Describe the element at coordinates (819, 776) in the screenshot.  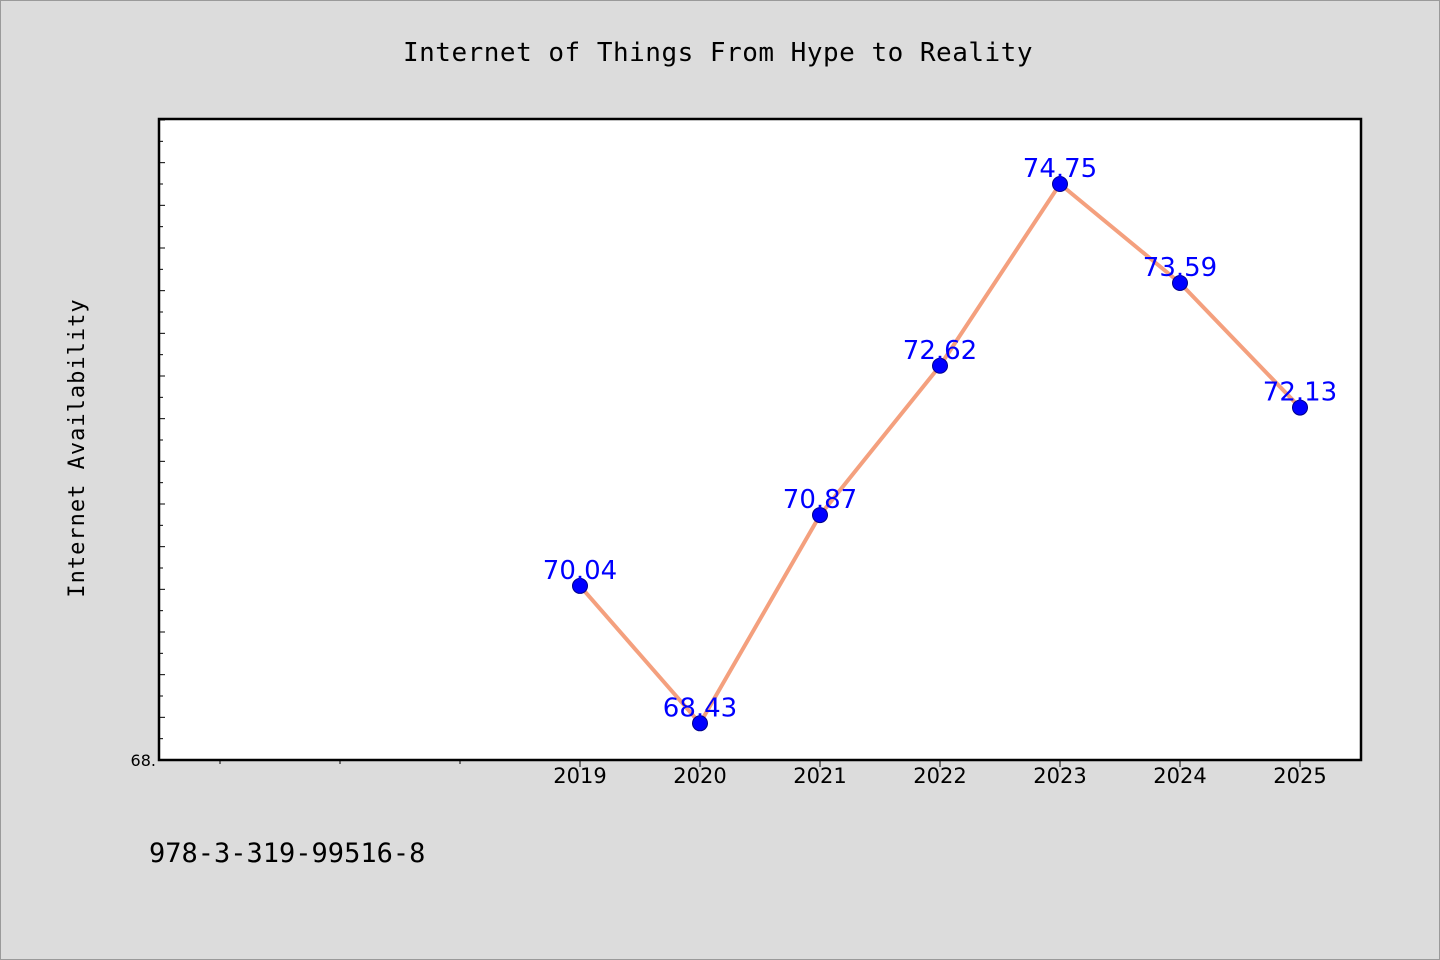
I see `x-tick-label: 2021` at that location.